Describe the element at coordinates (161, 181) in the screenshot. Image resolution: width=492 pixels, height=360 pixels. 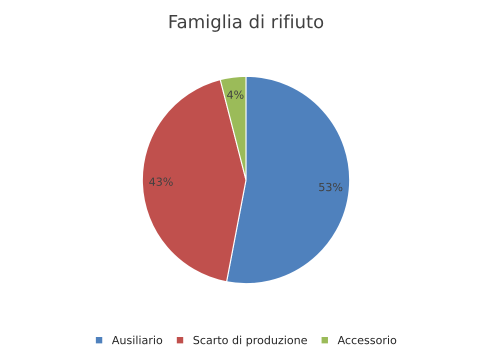
I see `data-label: 43%` at that location.